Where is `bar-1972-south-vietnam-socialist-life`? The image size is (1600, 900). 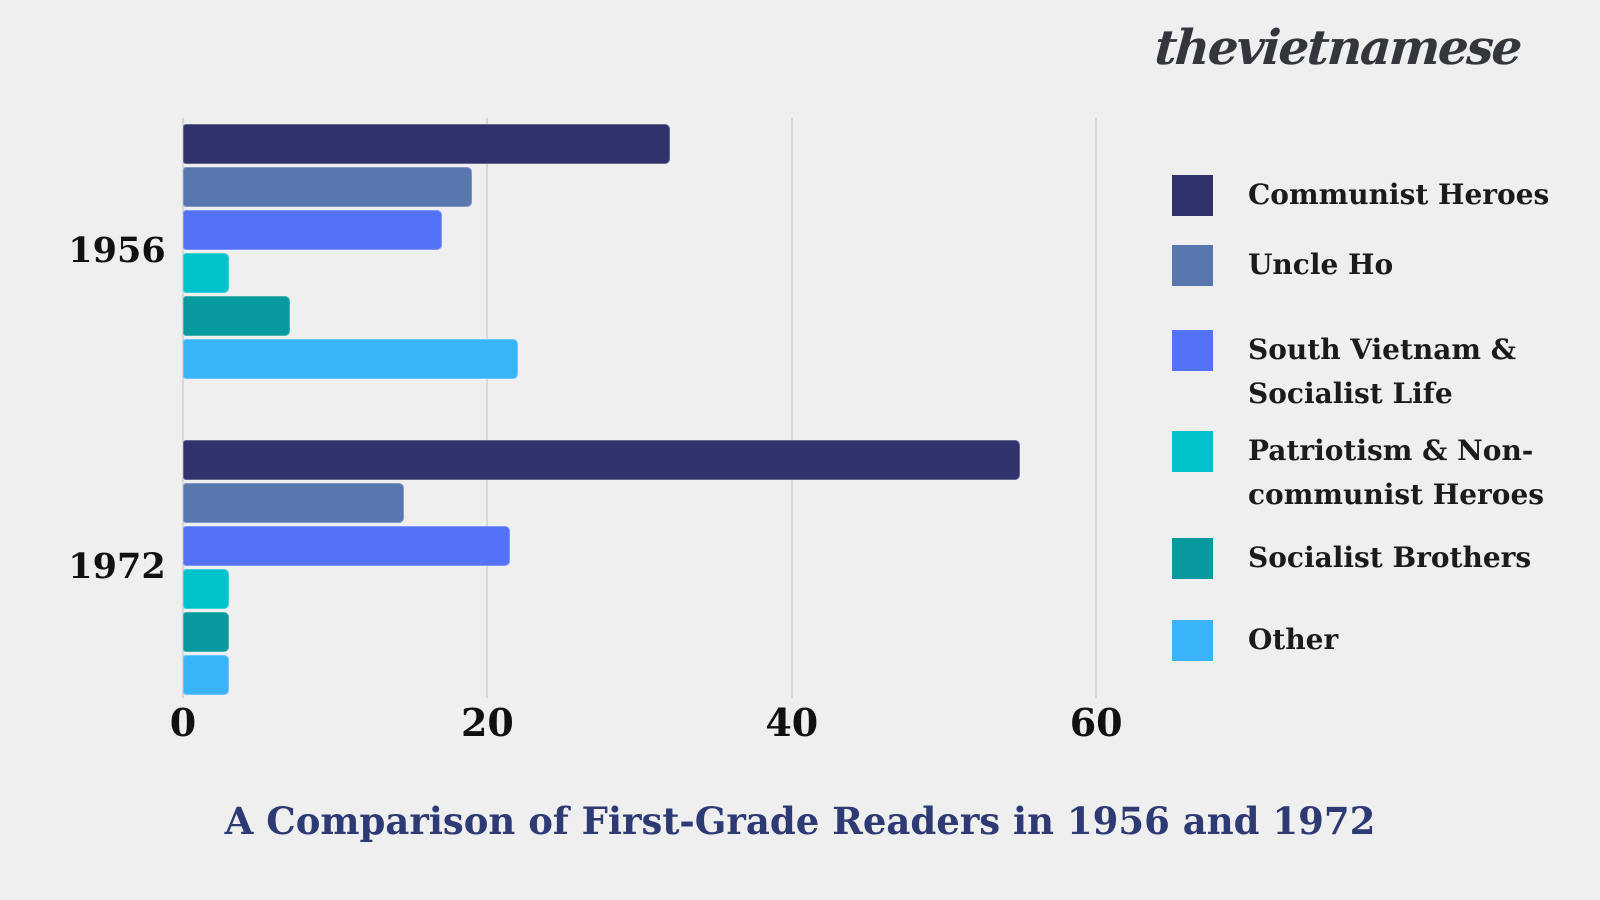
bar-1972-south-vietnam-socialist-life is located at coordinates (346, 546).